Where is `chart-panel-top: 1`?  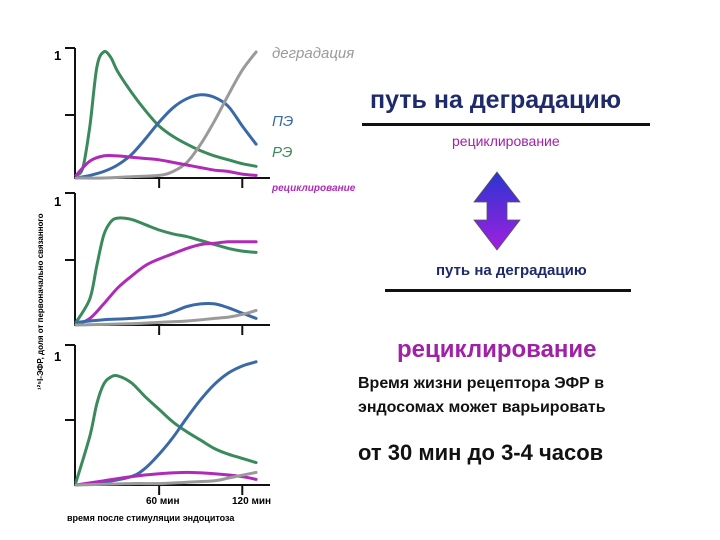
chart-panel-top: 1 is located at coordinates (162, 117).